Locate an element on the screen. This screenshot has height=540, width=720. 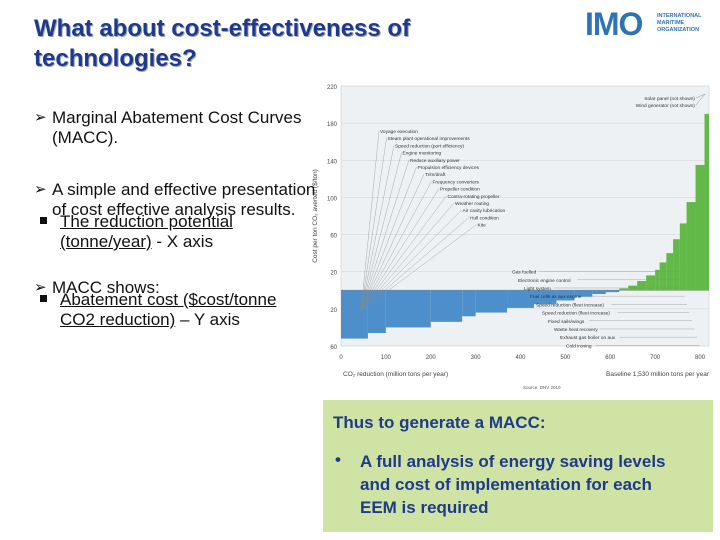
y-axis-label: Cost per ton CO₂ averted ($/ton) is located at coordinates (315, 216).